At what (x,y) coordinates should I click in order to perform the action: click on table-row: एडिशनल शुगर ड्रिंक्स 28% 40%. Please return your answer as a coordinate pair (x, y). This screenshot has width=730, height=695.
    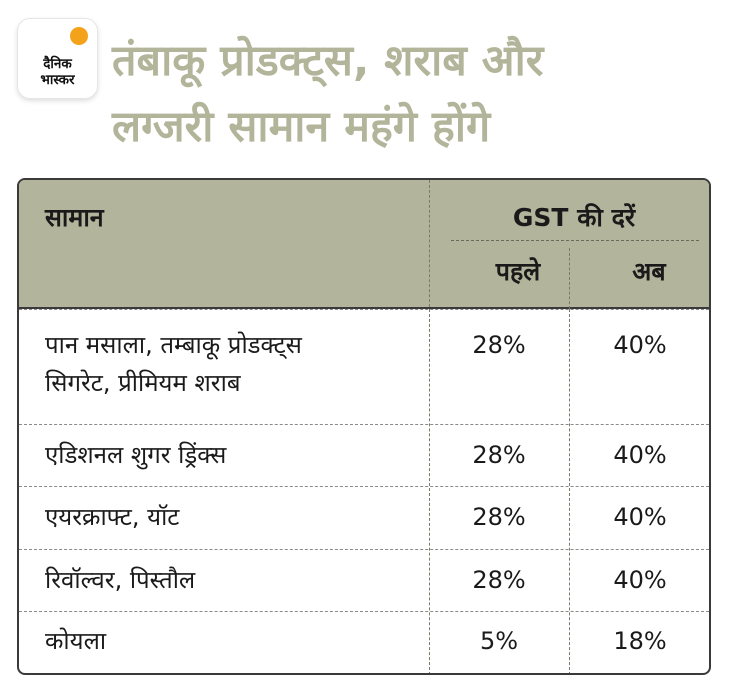
    Looking at the image, I should click on (364, 455).